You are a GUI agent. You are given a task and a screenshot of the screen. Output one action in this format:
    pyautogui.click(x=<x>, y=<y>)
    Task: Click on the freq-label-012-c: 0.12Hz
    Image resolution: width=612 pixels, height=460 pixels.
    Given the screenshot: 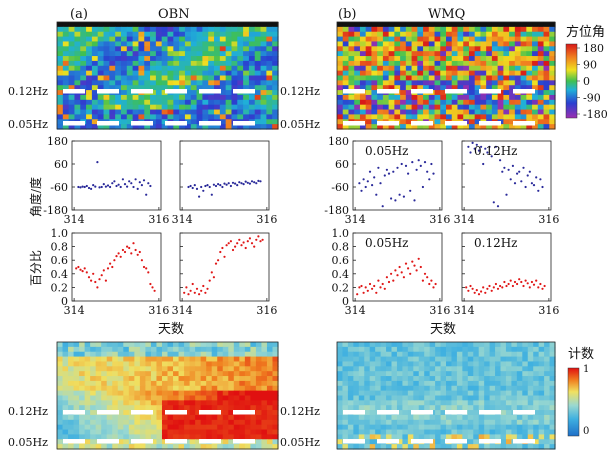 What is the action you would take?
    pyautogui.click(x=28, y=411)
    